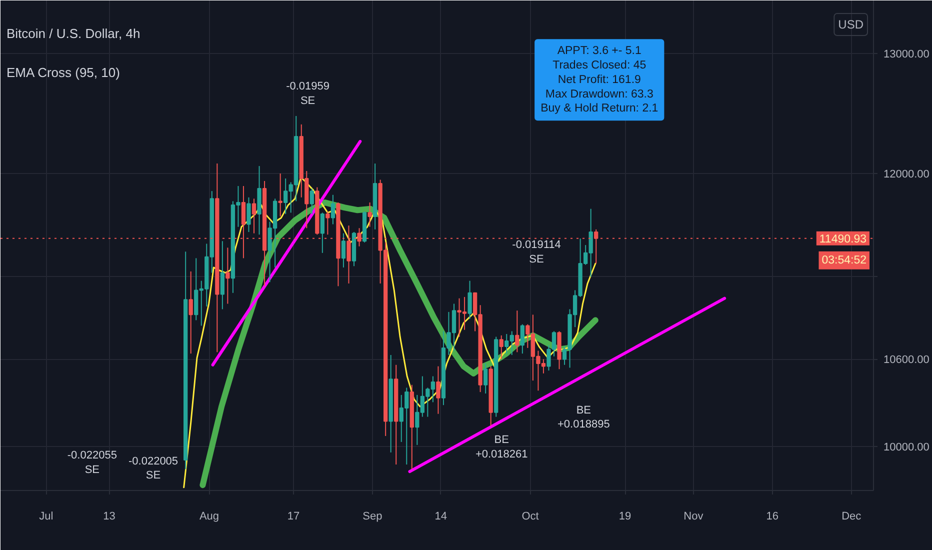 The image size is (932, 550). What do you see at coordinates (293, 516) in the screenshot?
I see `x-tick-label: 17` at bounding box center [293, 516].